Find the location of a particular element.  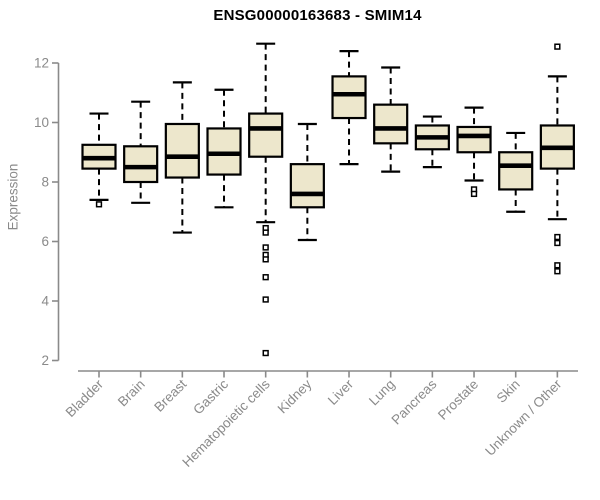

x-category-label: Brain is located at coordinates (131, 393).